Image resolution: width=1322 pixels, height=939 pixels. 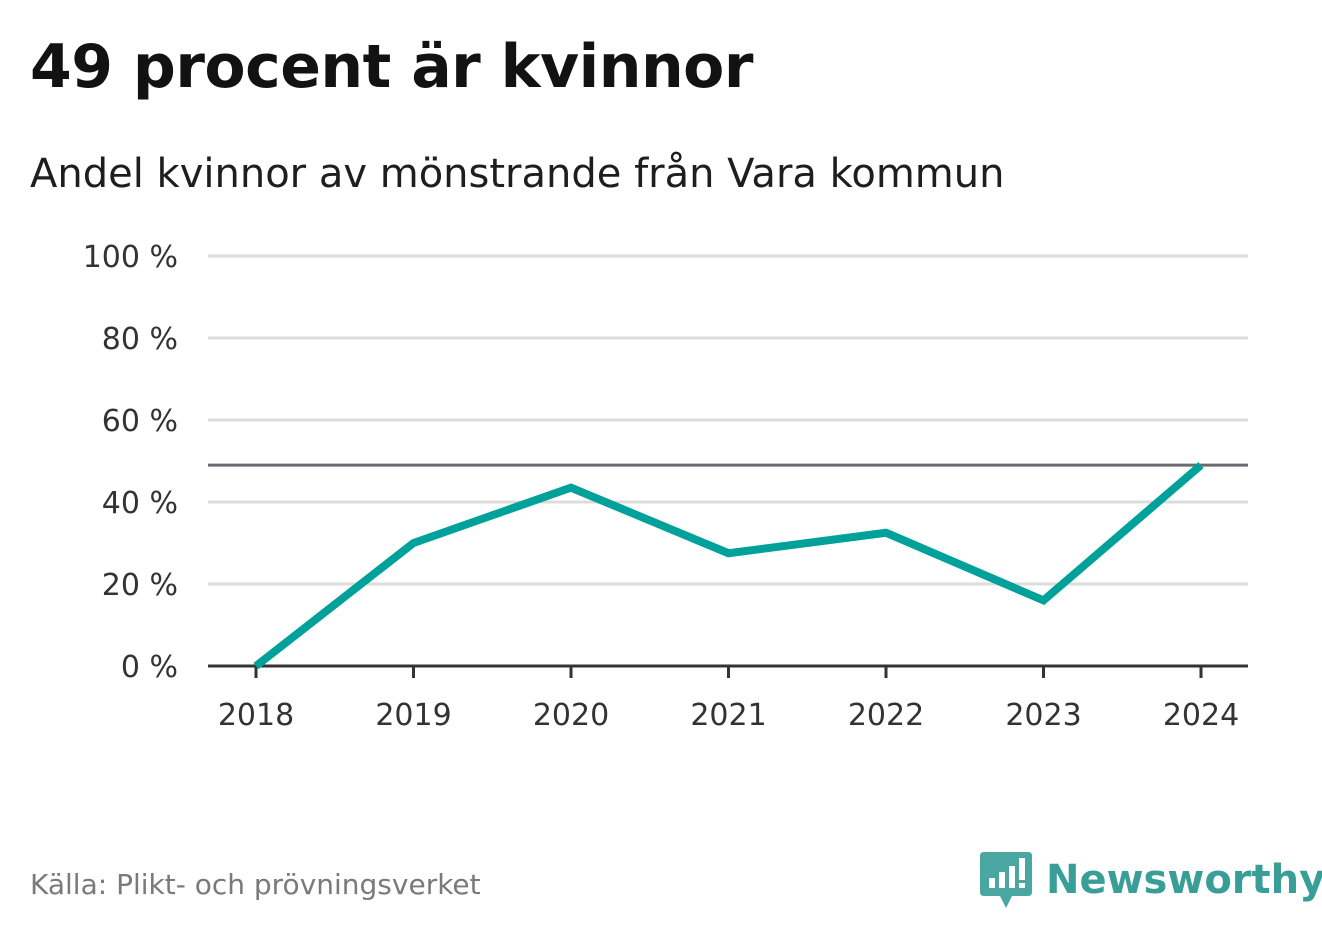 What do you see at coordinates (571, 715) in the screenshot?
I see `x-tick-label: 2020` at bounding box center [571, 715].